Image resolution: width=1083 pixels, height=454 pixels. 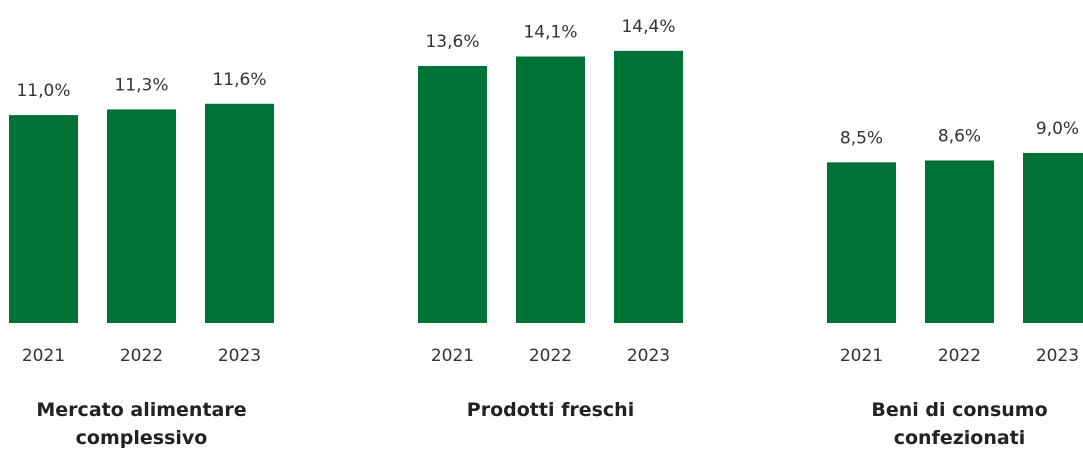 What do you see at coordinates (550, 33) in the screenshot?
I see `value-label: 14,1%` at bounding box center [550, 33].